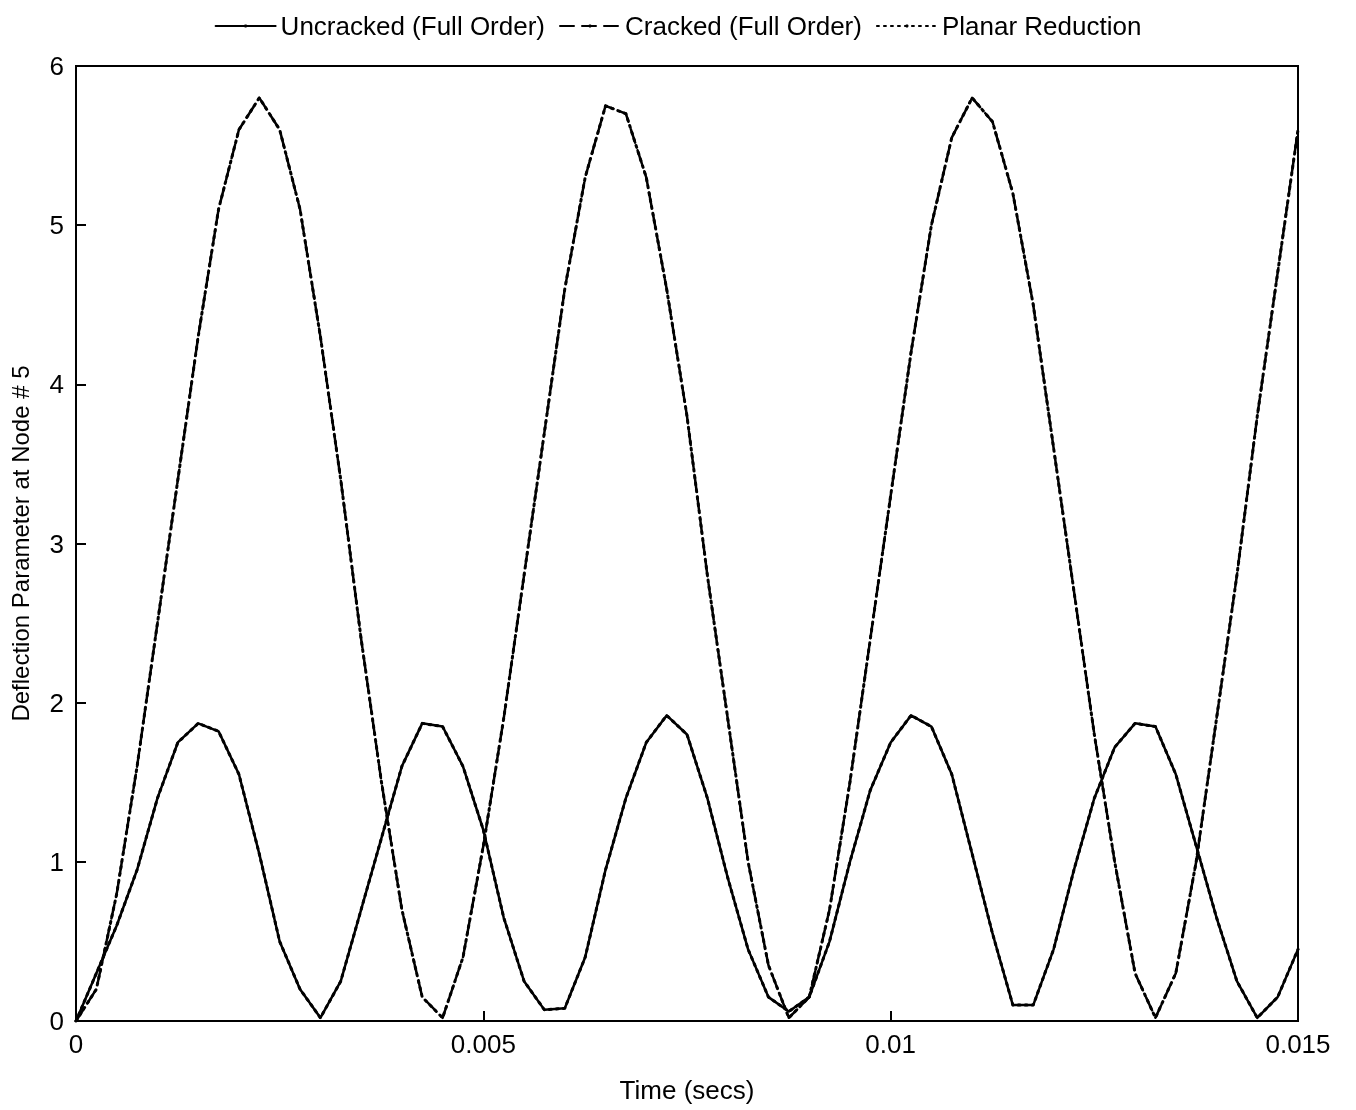 The height and width of the screenshot is (1110, 1356). I want to click on y-tick-label: 4, so click(56, 384).